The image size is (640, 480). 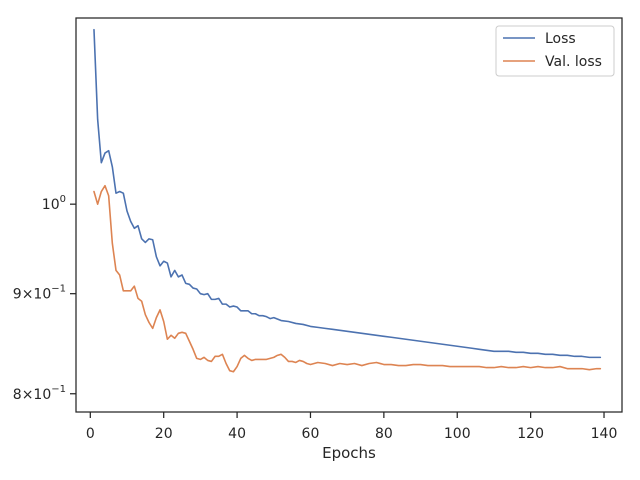 I want to click on legend-label-loss: Loss, so click(x=560, y=39).